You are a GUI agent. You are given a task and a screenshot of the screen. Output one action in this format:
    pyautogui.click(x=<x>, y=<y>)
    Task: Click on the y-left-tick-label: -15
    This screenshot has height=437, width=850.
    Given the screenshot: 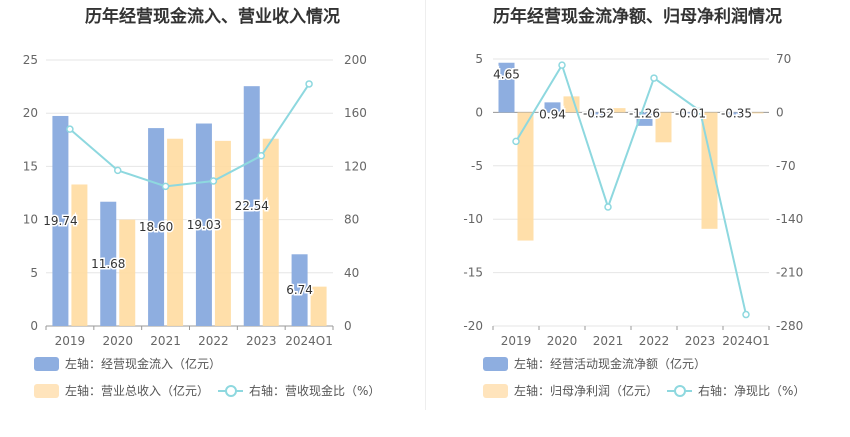 What is the action you would take?
    pyautogui.click(x=473, y=273)
    